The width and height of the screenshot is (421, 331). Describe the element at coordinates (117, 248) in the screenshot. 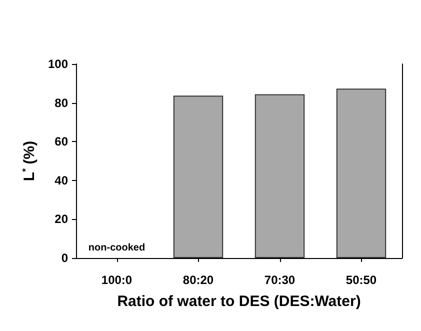

I see `annotation: non-cooked` at that location.